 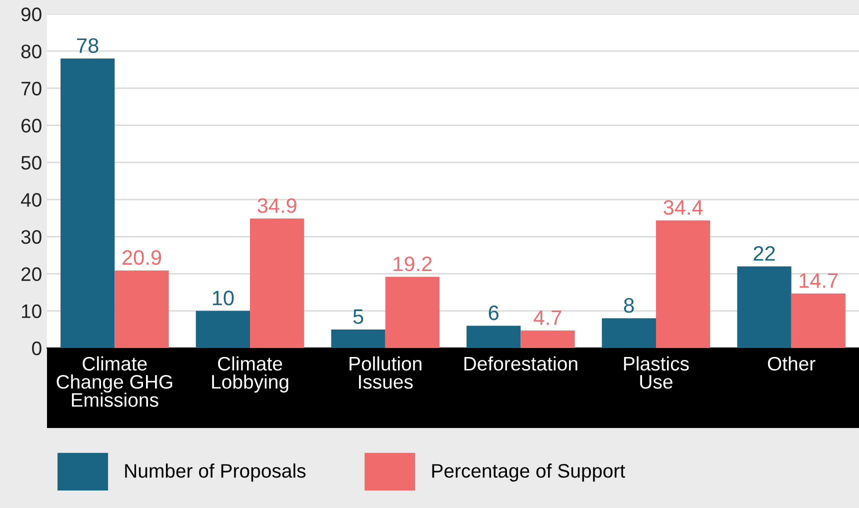 What do you see at coordinates (32, 311) in the screenshot?
I see `y-tick-label: 10` at bounding box center [32, 311].